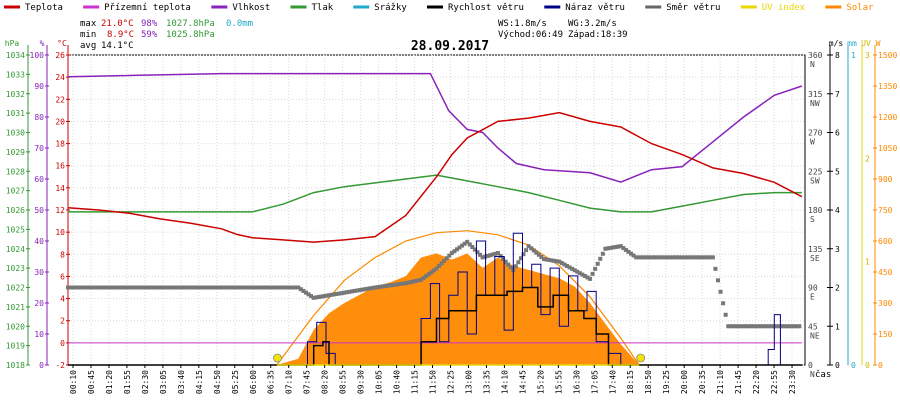  Describe the element at coordinates (738, 382) in the screenshot. I see `x-tick-label: 21:45` at that location.